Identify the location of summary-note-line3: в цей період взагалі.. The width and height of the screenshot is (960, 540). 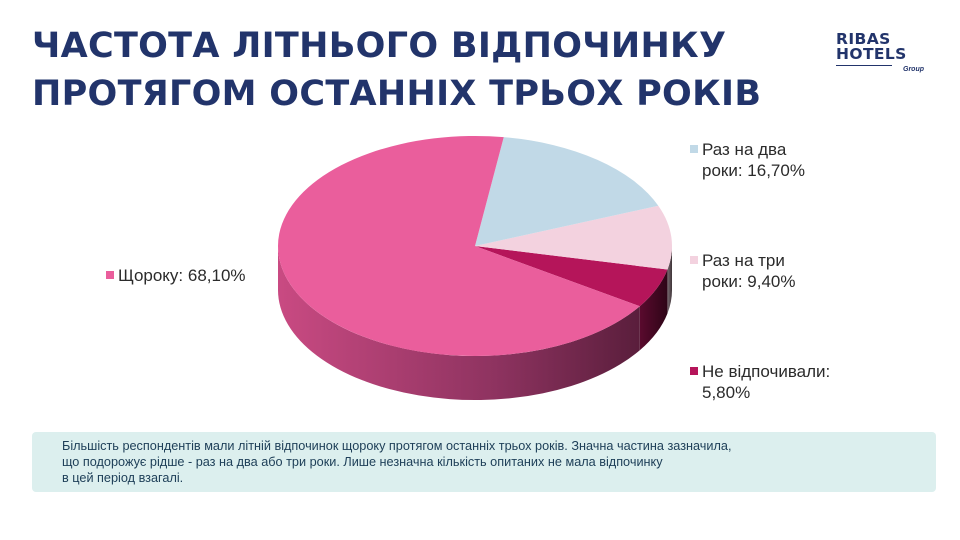
(123, 478).